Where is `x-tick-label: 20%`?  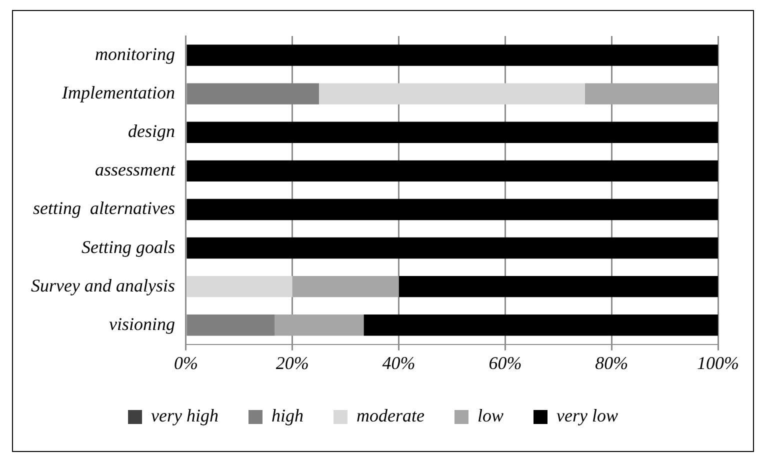
x-tick-label: 20% is located at coordinates (292, 362).